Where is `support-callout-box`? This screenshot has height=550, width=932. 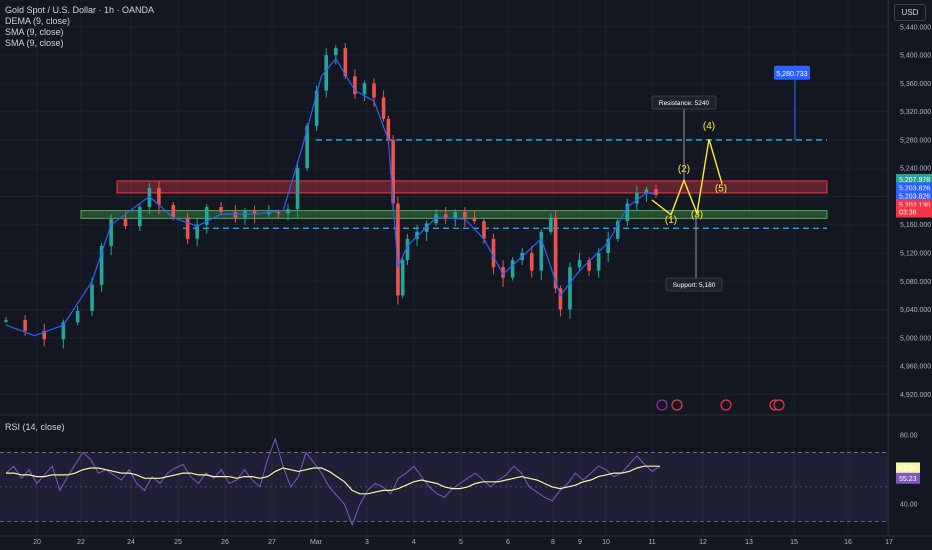 support-callout-box is located at coordinates (694, 284).